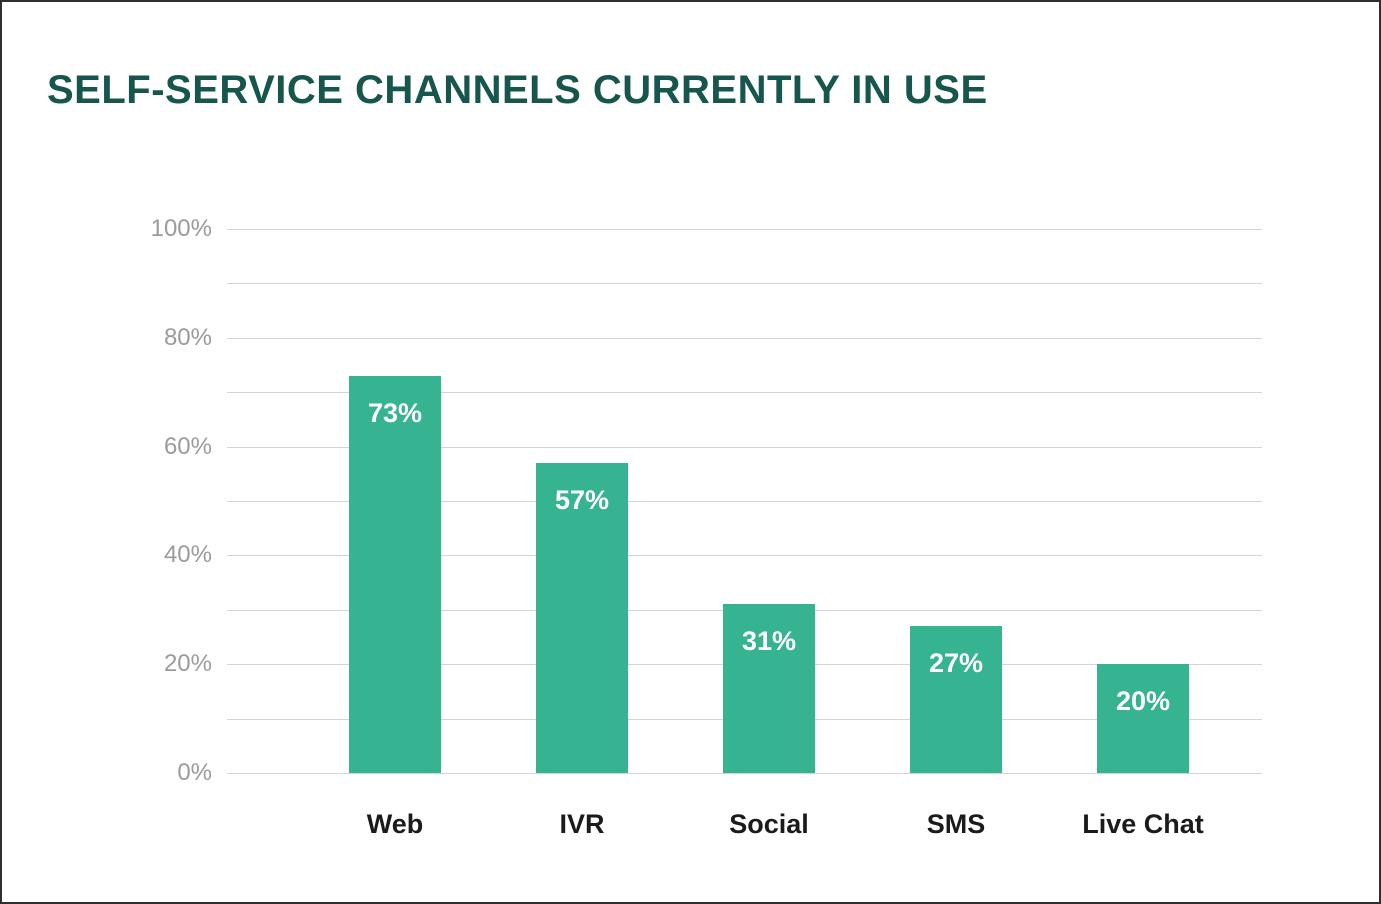  What do you see at coordinates (181, 228) in the screenshot?
I see `y-axis-tick-label: 100%` at bounding box center [181, 228].